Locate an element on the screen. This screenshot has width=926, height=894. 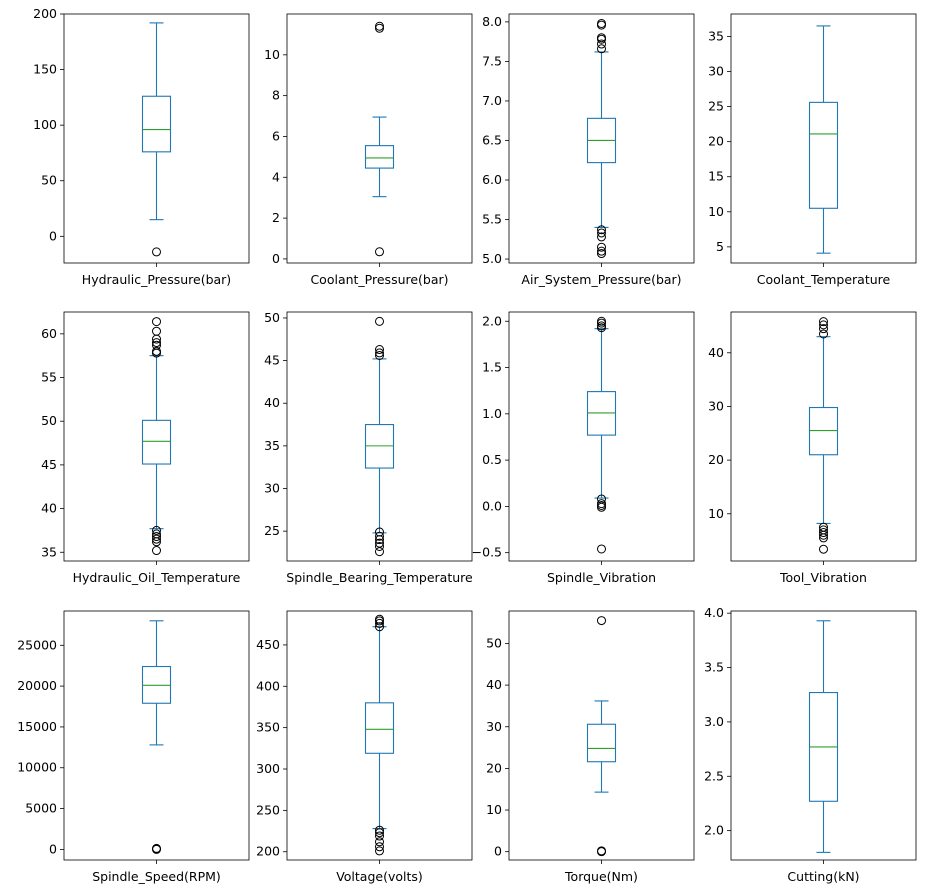
y-tick-label: 0.5 is located at coordinates (492, 459).